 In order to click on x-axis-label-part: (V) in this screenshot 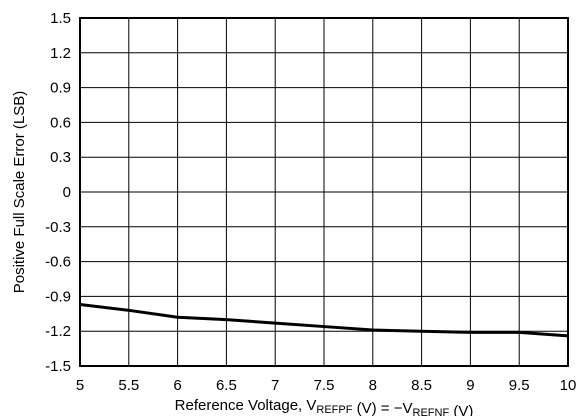, I will do `click(461, 409)`.